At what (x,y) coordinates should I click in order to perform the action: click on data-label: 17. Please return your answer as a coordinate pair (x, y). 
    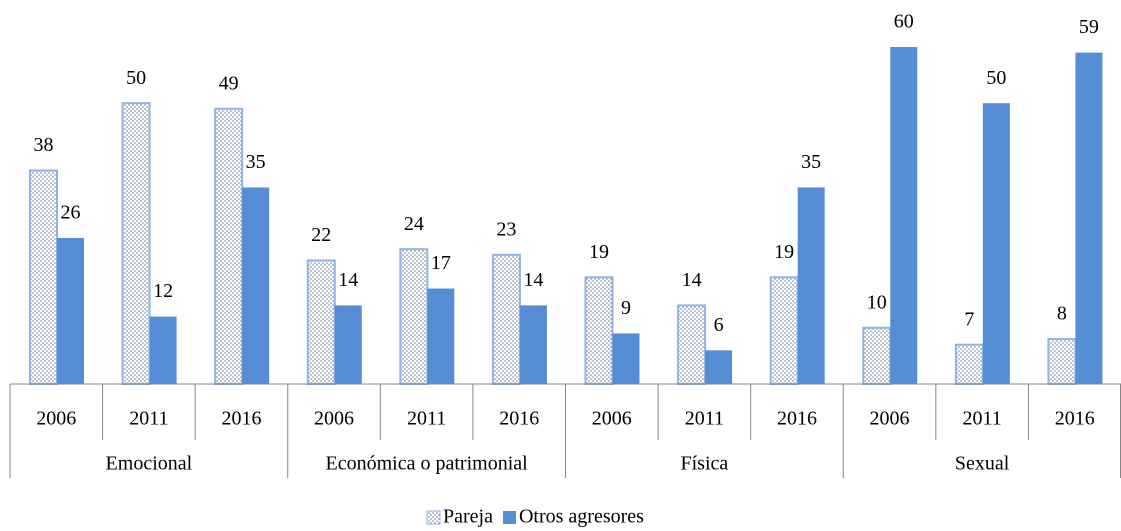
    Looking at the image, I should click on (441, 263).